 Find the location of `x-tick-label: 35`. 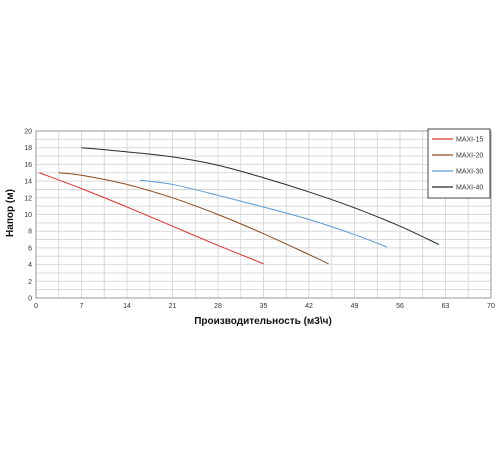

x-tick-label: 35 is located at coordinates (264, 306).